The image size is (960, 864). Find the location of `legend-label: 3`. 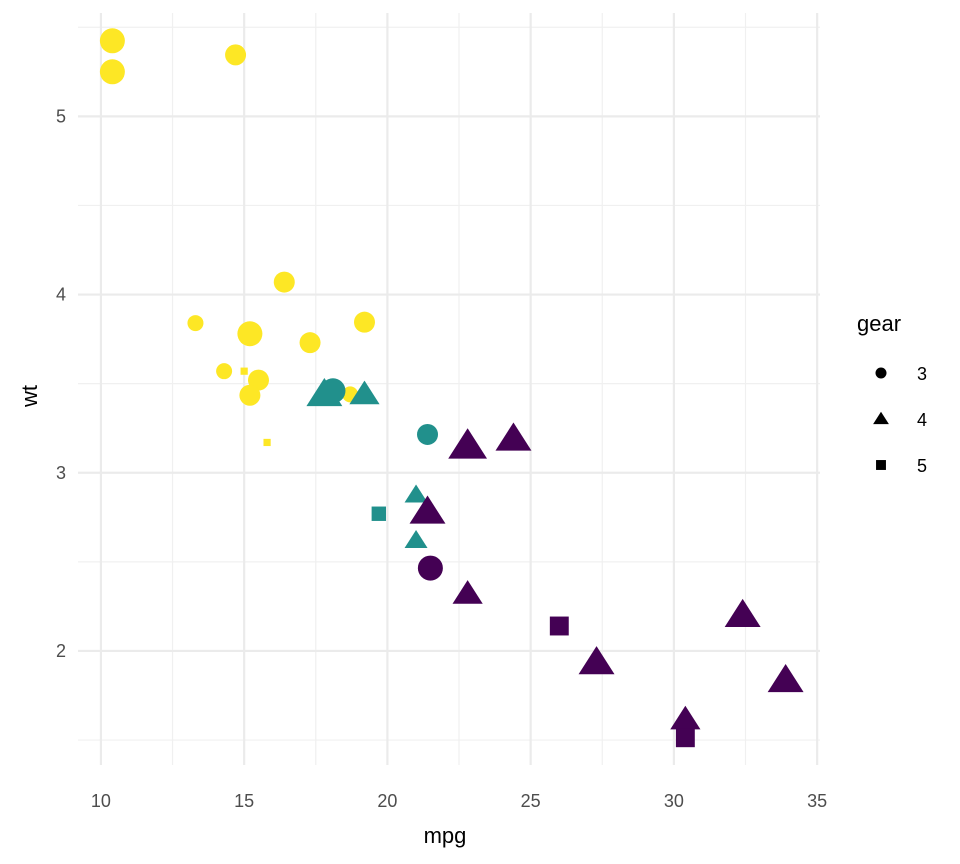

legend-label: 3 is located at coordinates (922, 374).